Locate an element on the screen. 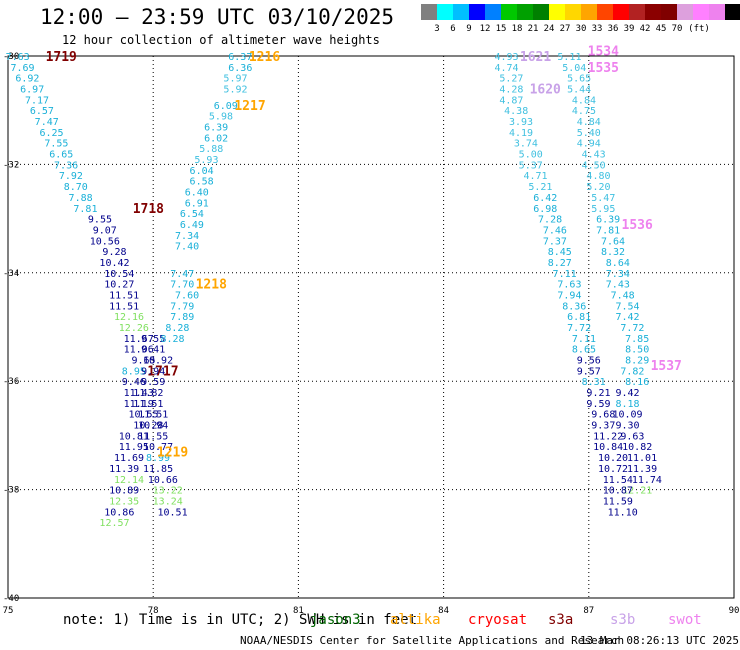  wave-height-point: 12.21 is located at coordinates (637, 491).